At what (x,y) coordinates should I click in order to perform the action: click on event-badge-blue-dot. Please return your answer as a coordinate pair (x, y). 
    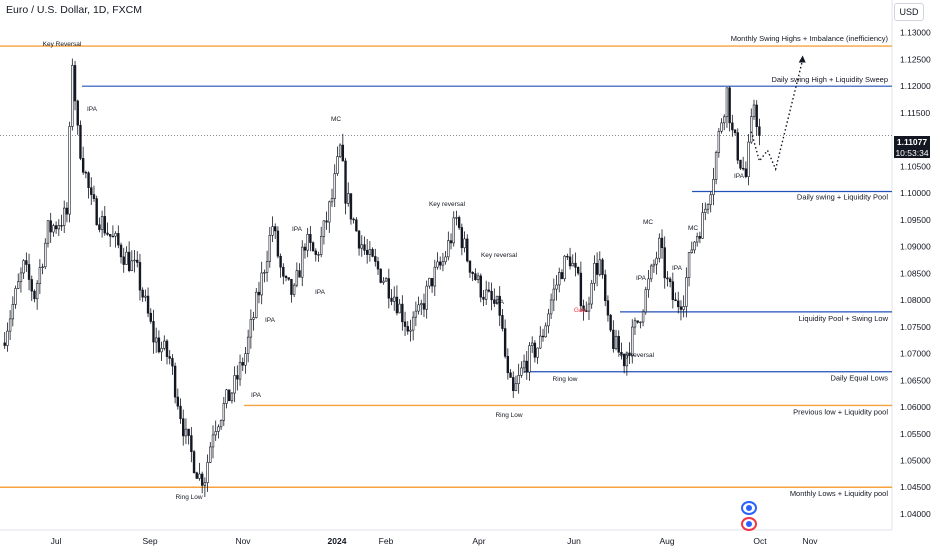
    Looking at the image, I should click on (749, 508).